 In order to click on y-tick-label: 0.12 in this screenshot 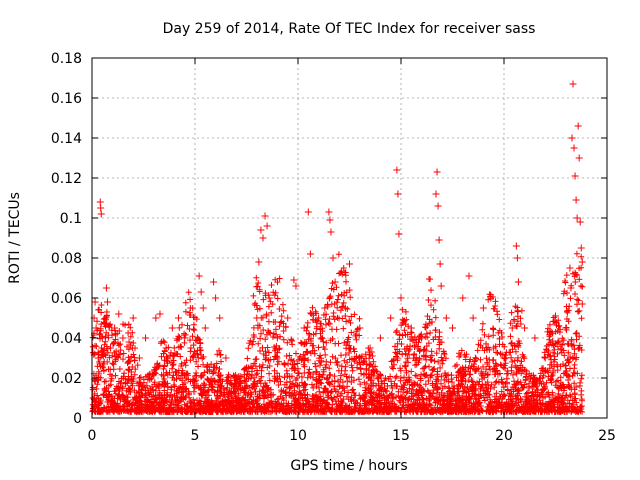, I will do `click(66, 179)`.